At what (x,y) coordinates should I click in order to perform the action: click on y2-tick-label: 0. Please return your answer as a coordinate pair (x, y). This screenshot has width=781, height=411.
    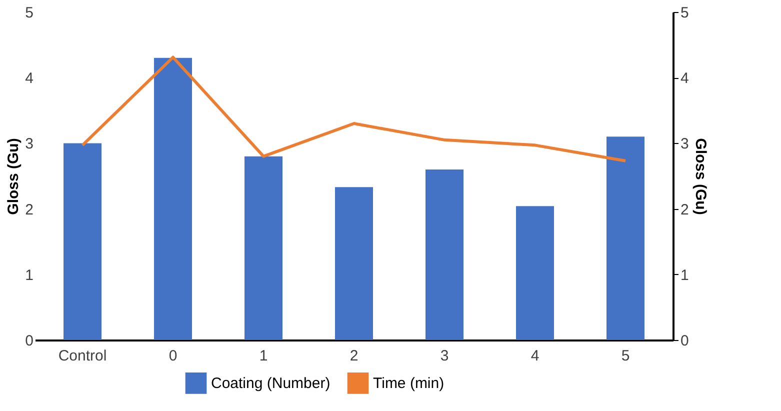
    Looking at the image, I should click on (684, 341).